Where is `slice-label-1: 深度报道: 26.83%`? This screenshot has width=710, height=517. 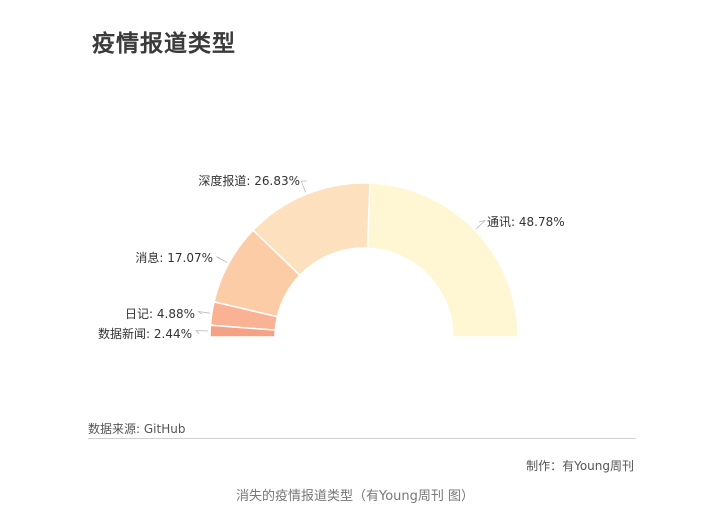 slice-label-1: 深度报道: 26.83% is located at coordinates (249, 180).